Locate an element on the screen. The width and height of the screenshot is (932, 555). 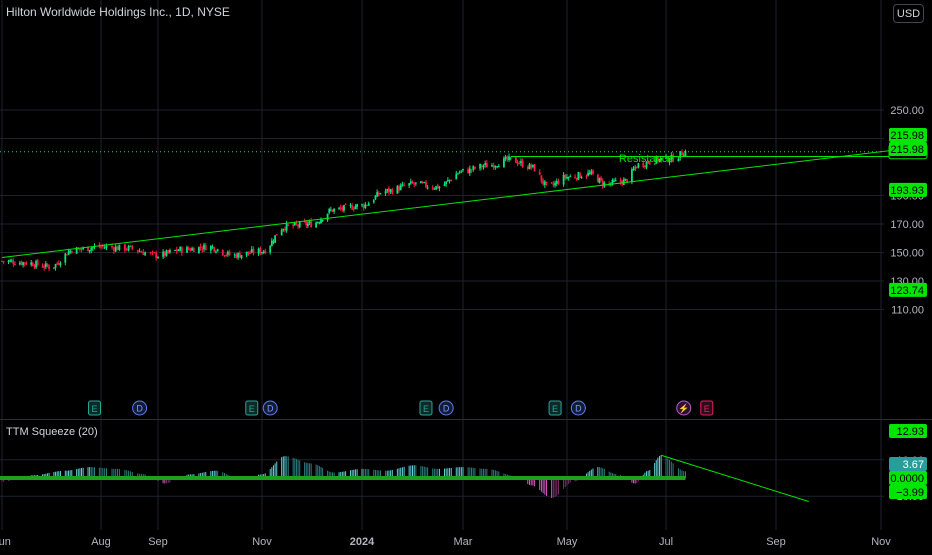
event-markers: E D E D E D E D ⚡ E is located at coordinates (401, 408).